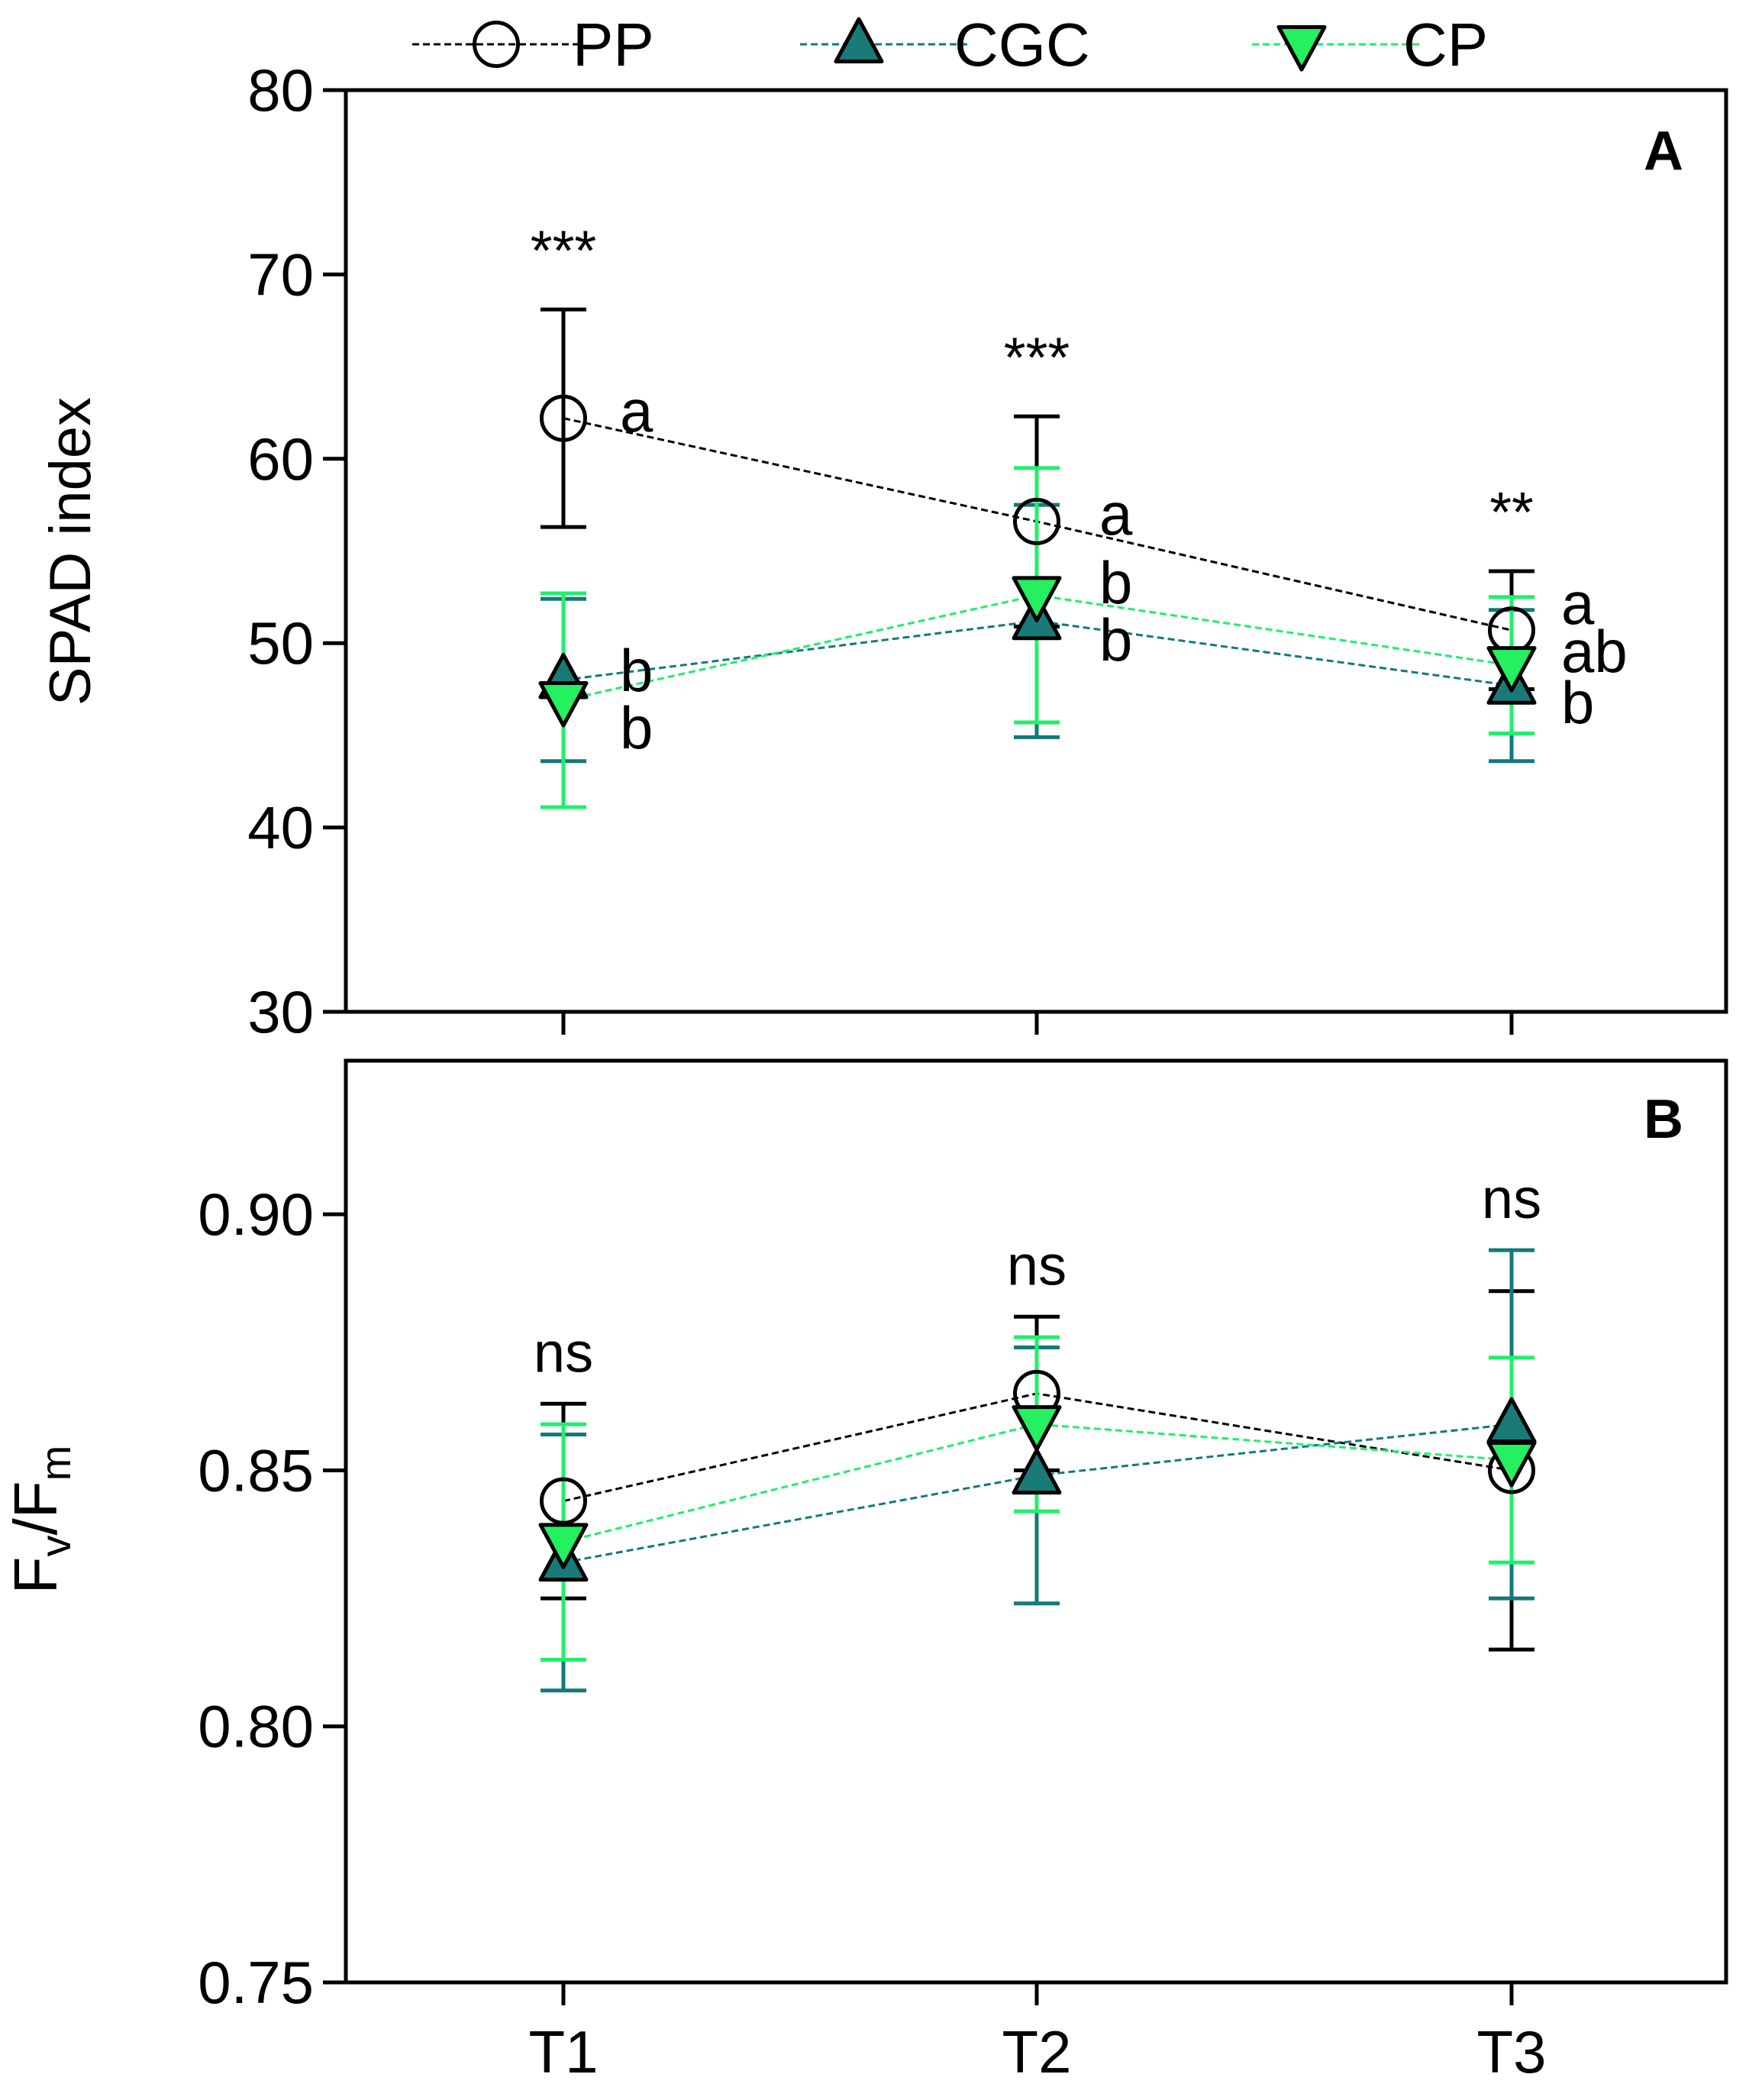 The image size is (1749, 2100). I want to click on panel-b-y-axis-label: Fv/Fm, so click(40, 1520).